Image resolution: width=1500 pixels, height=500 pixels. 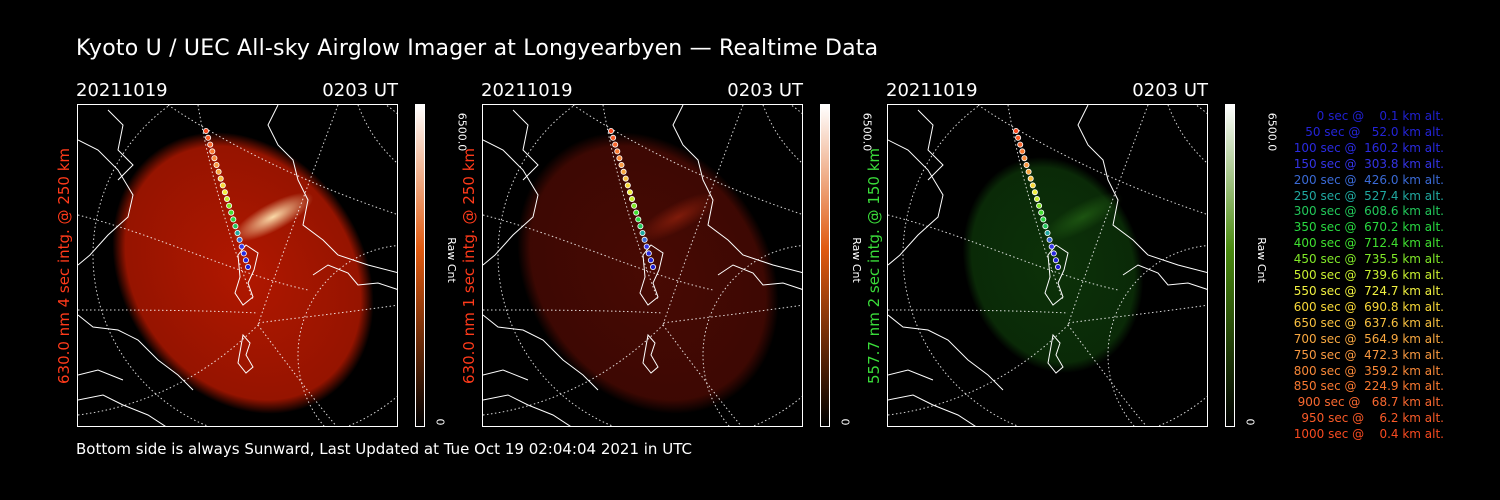 I want to click on legend-entry: 650 sec @ 637.6 km alt., so click(x=1366, y=322).